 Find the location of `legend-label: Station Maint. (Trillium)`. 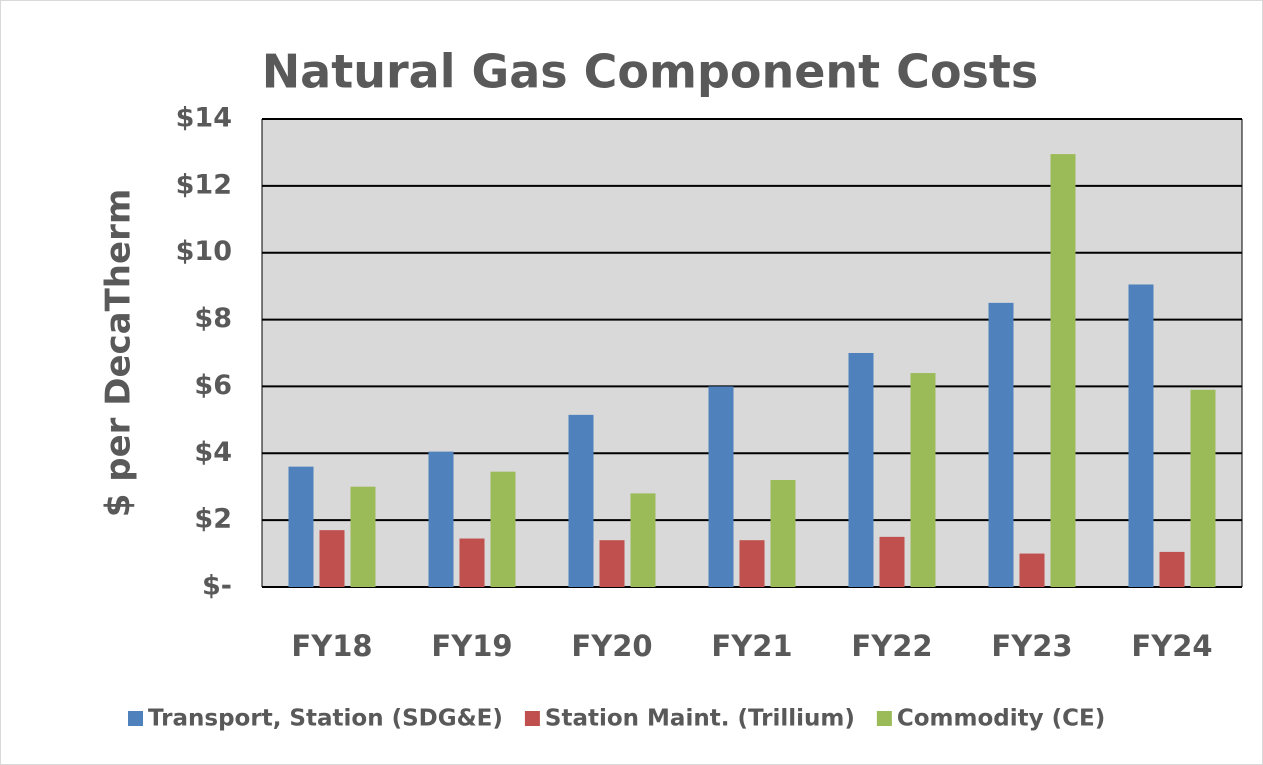

legend-label: Station Maint. (Trillium) is located at coordinates (700, 719).